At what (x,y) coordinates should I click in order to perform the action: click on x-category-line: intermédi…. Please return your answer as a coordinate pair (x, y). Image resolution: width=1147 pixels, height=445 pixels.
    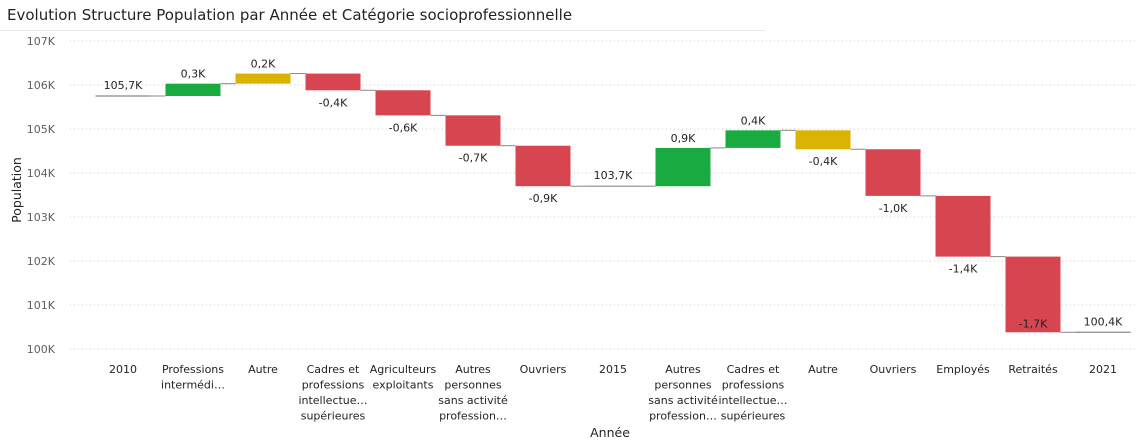
    Looking at the image, I should click on (193, 385).